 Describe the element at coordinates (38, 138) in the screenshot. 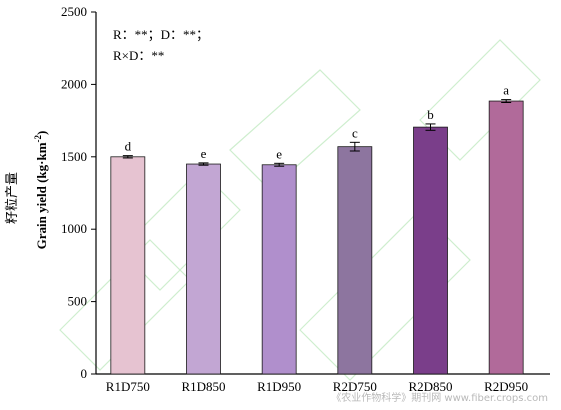

I see `y-axis-label-superscript: -2` at that location.